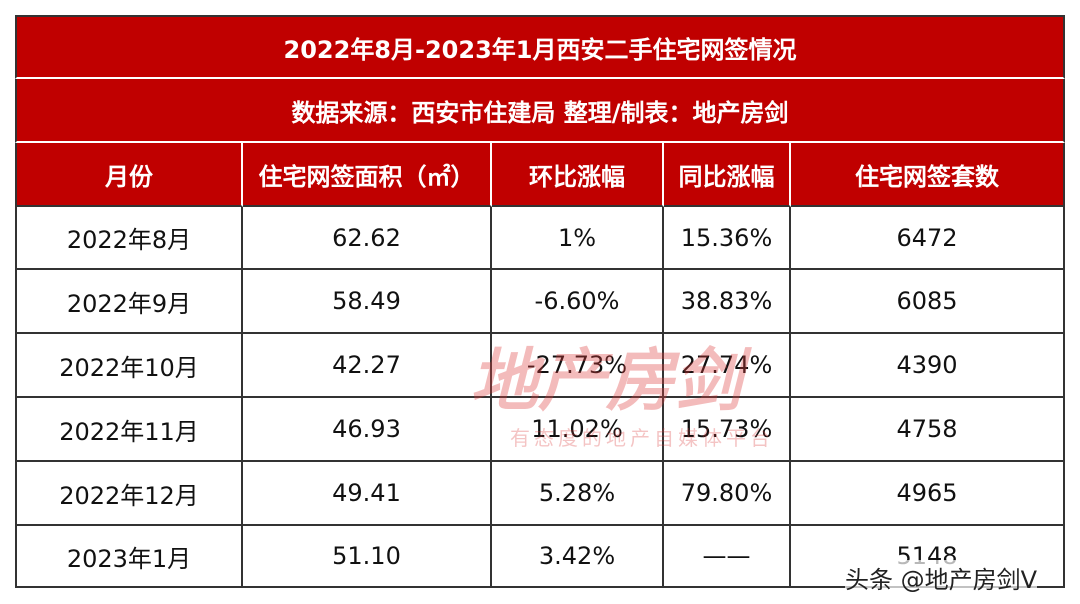 The image size is (1080, 604). Describe the element at coordinates (727, 175) in the screenshot. I see `column-header: 同比涨幅` at that location.